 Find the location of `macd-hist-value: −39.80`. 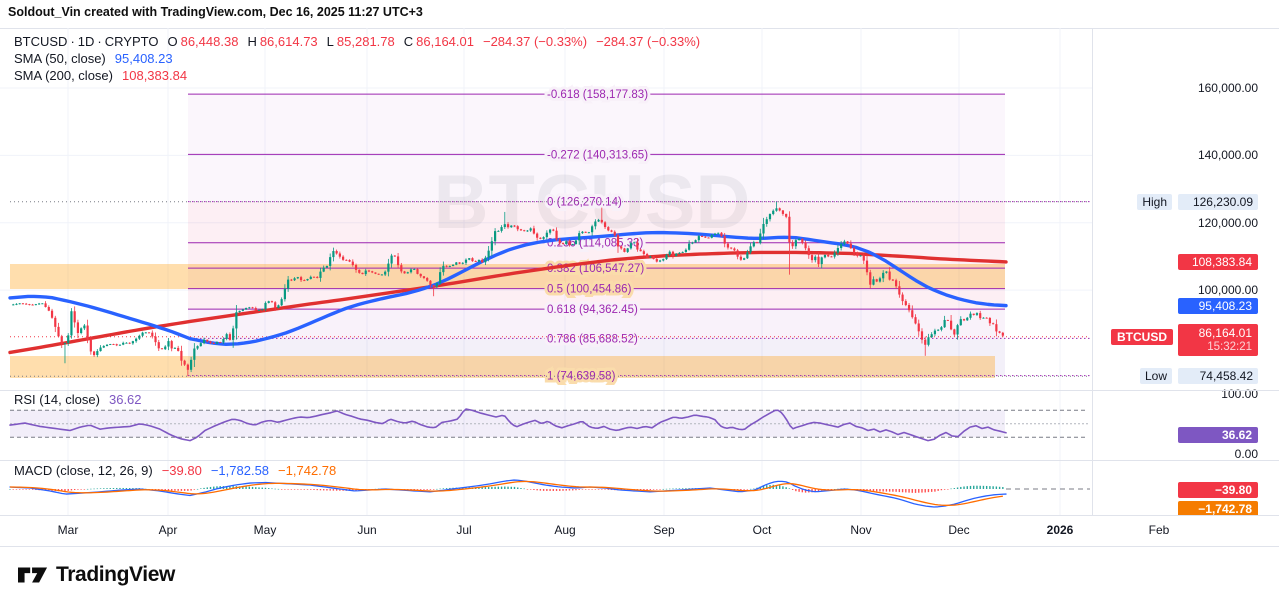

macd-hist-value: −39.80 is located at coordinates (181, 470).